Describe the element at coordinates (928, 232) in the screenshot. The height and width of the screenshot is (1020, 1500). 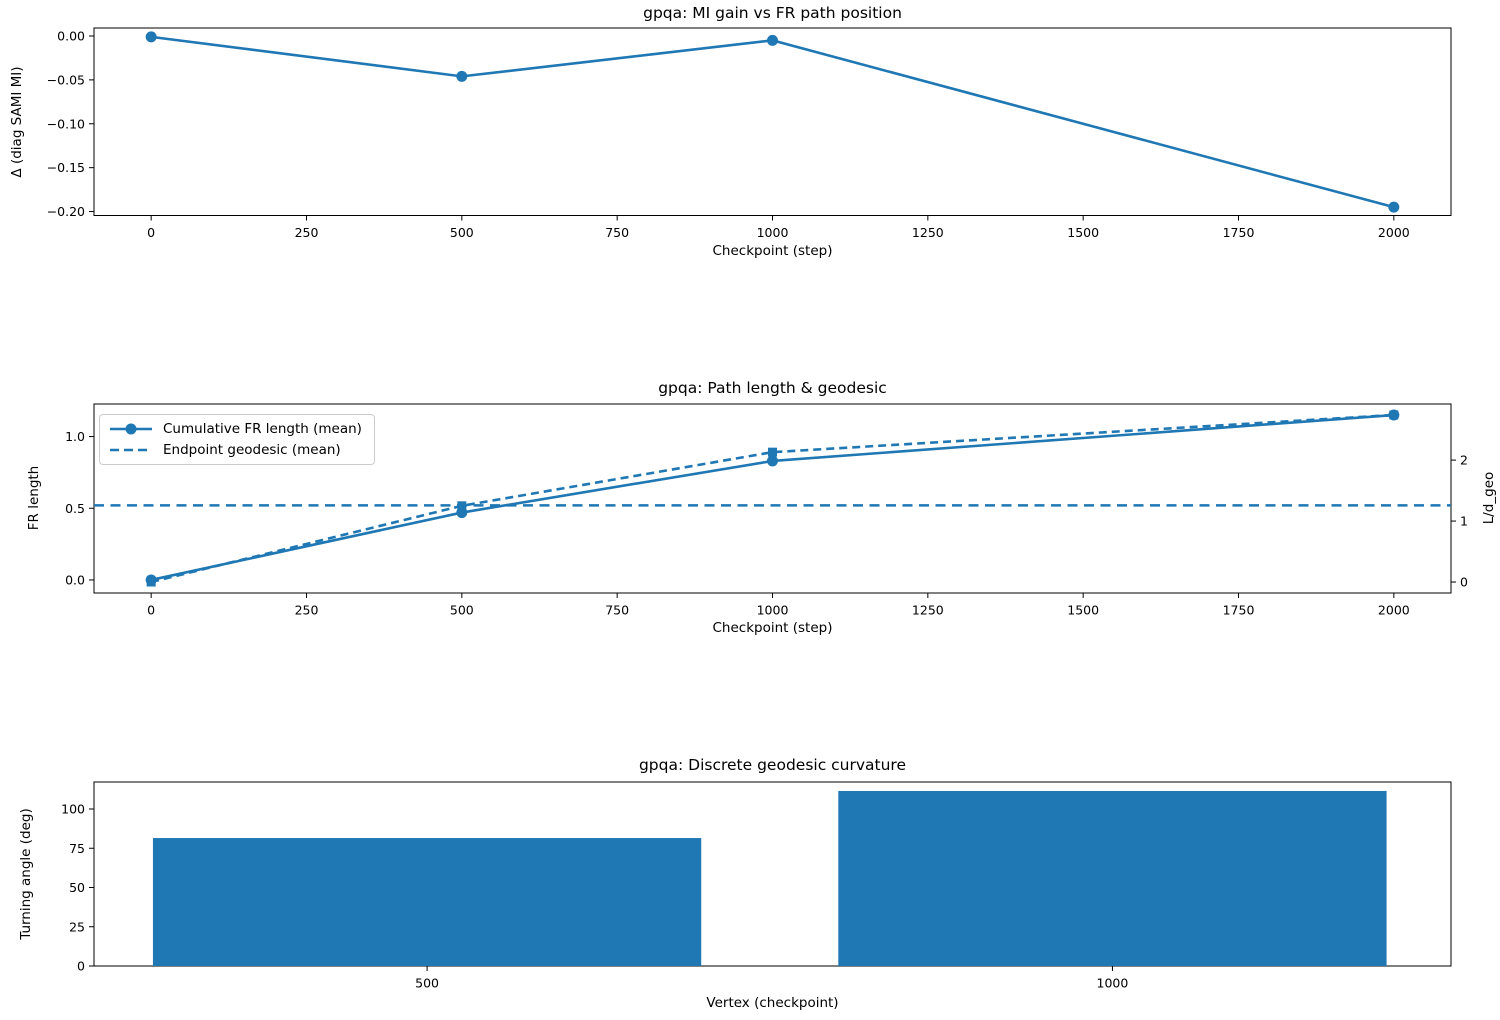
I see `mi_gain-xtick-label: 1250` at that location.